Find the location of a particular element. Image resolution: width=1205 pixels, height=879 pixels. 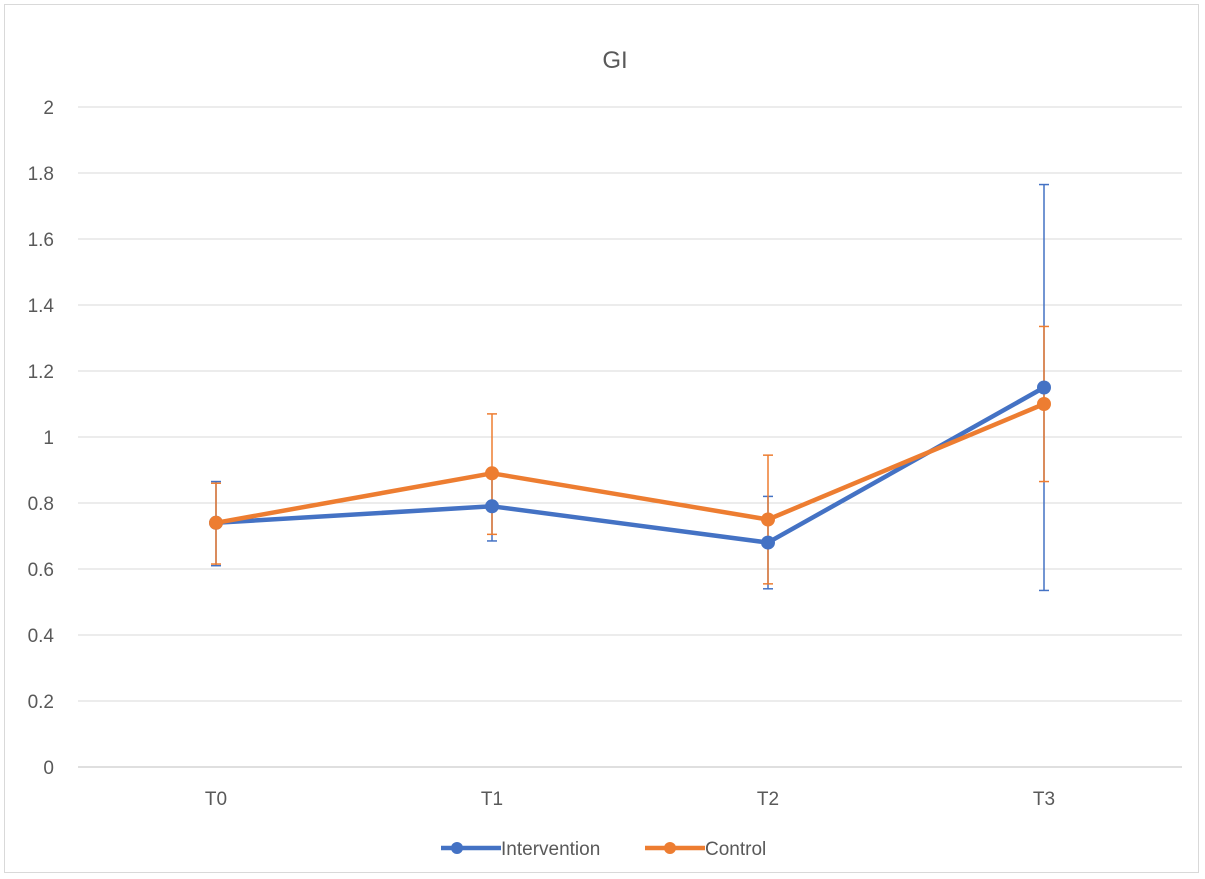

y-tick-label: 1.6 is located at coordinates (41, 240).